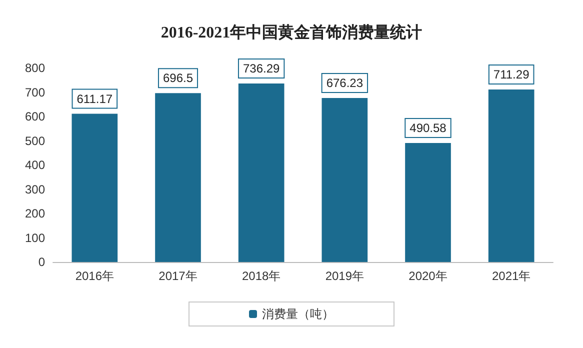 This screenshot has width=583, height=348. What do you see at coordinates (298, 314) in the screenshot?
I see `legend-label: 消费量（吨）` at bounding box center [298, 314].